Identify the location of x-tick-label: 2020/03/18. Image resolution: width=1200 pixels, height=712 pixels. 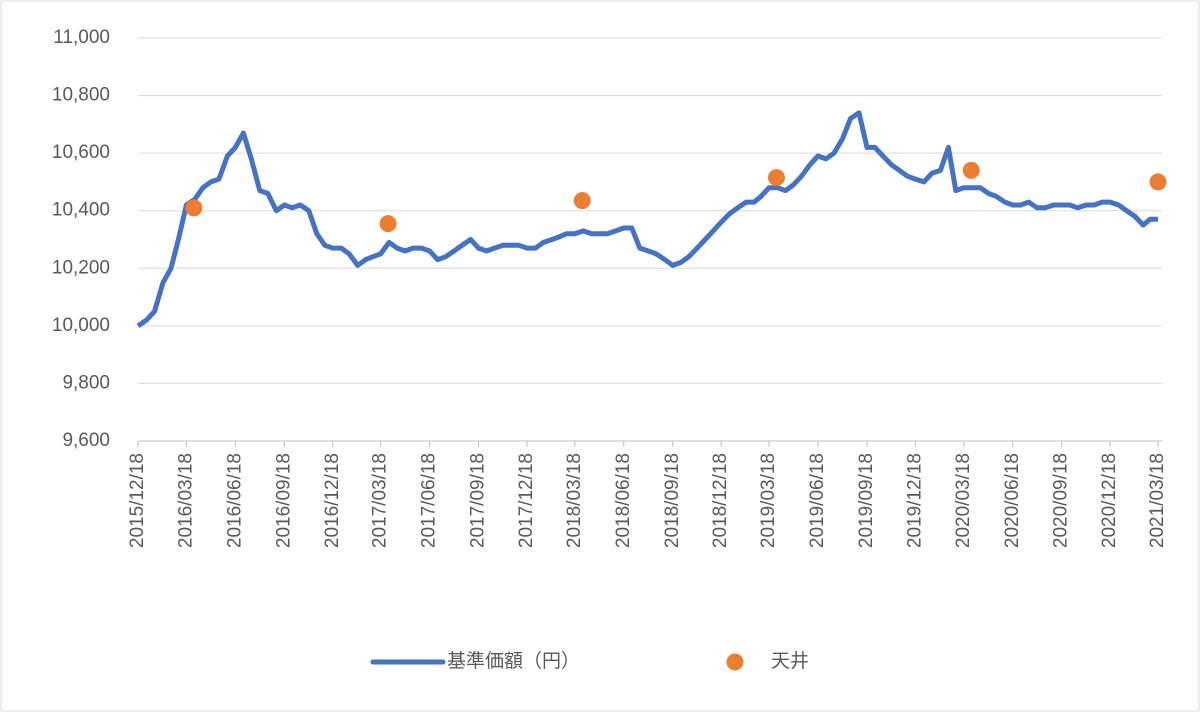
(963, 500).